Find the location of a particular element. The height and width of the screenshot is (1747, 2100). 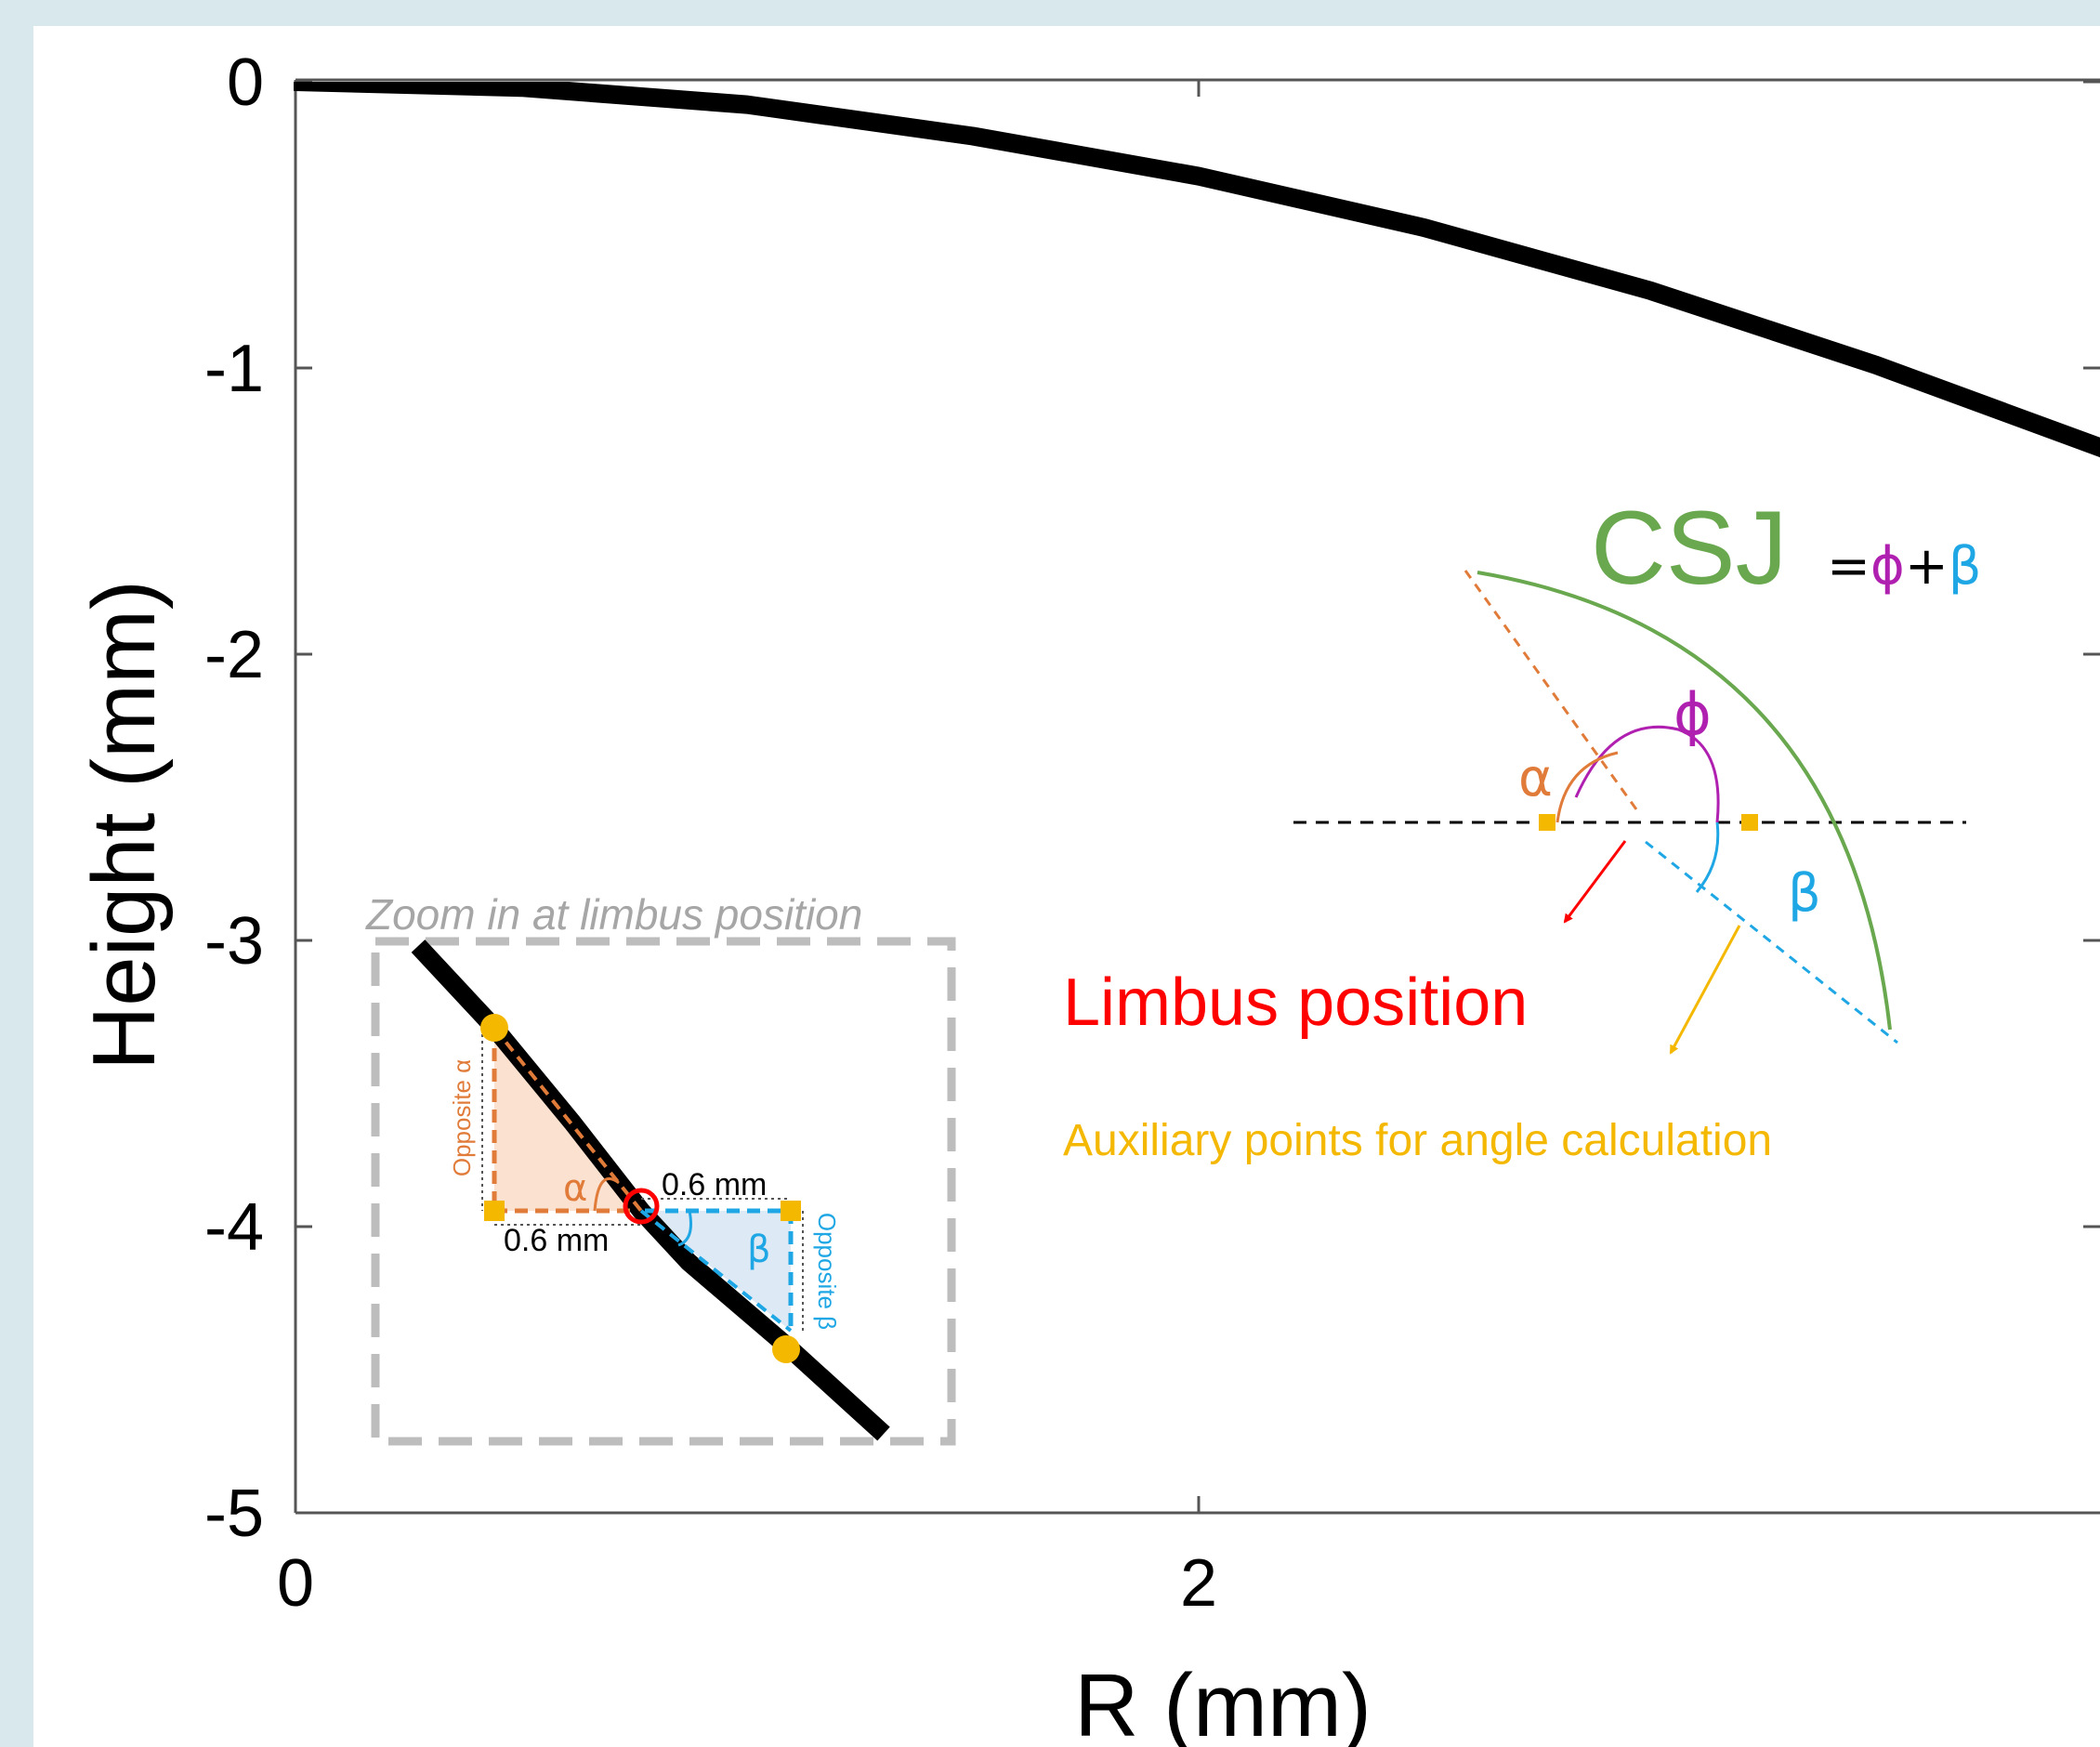

limbus-label: Limbus position is located at coordinates (1295, 1003).